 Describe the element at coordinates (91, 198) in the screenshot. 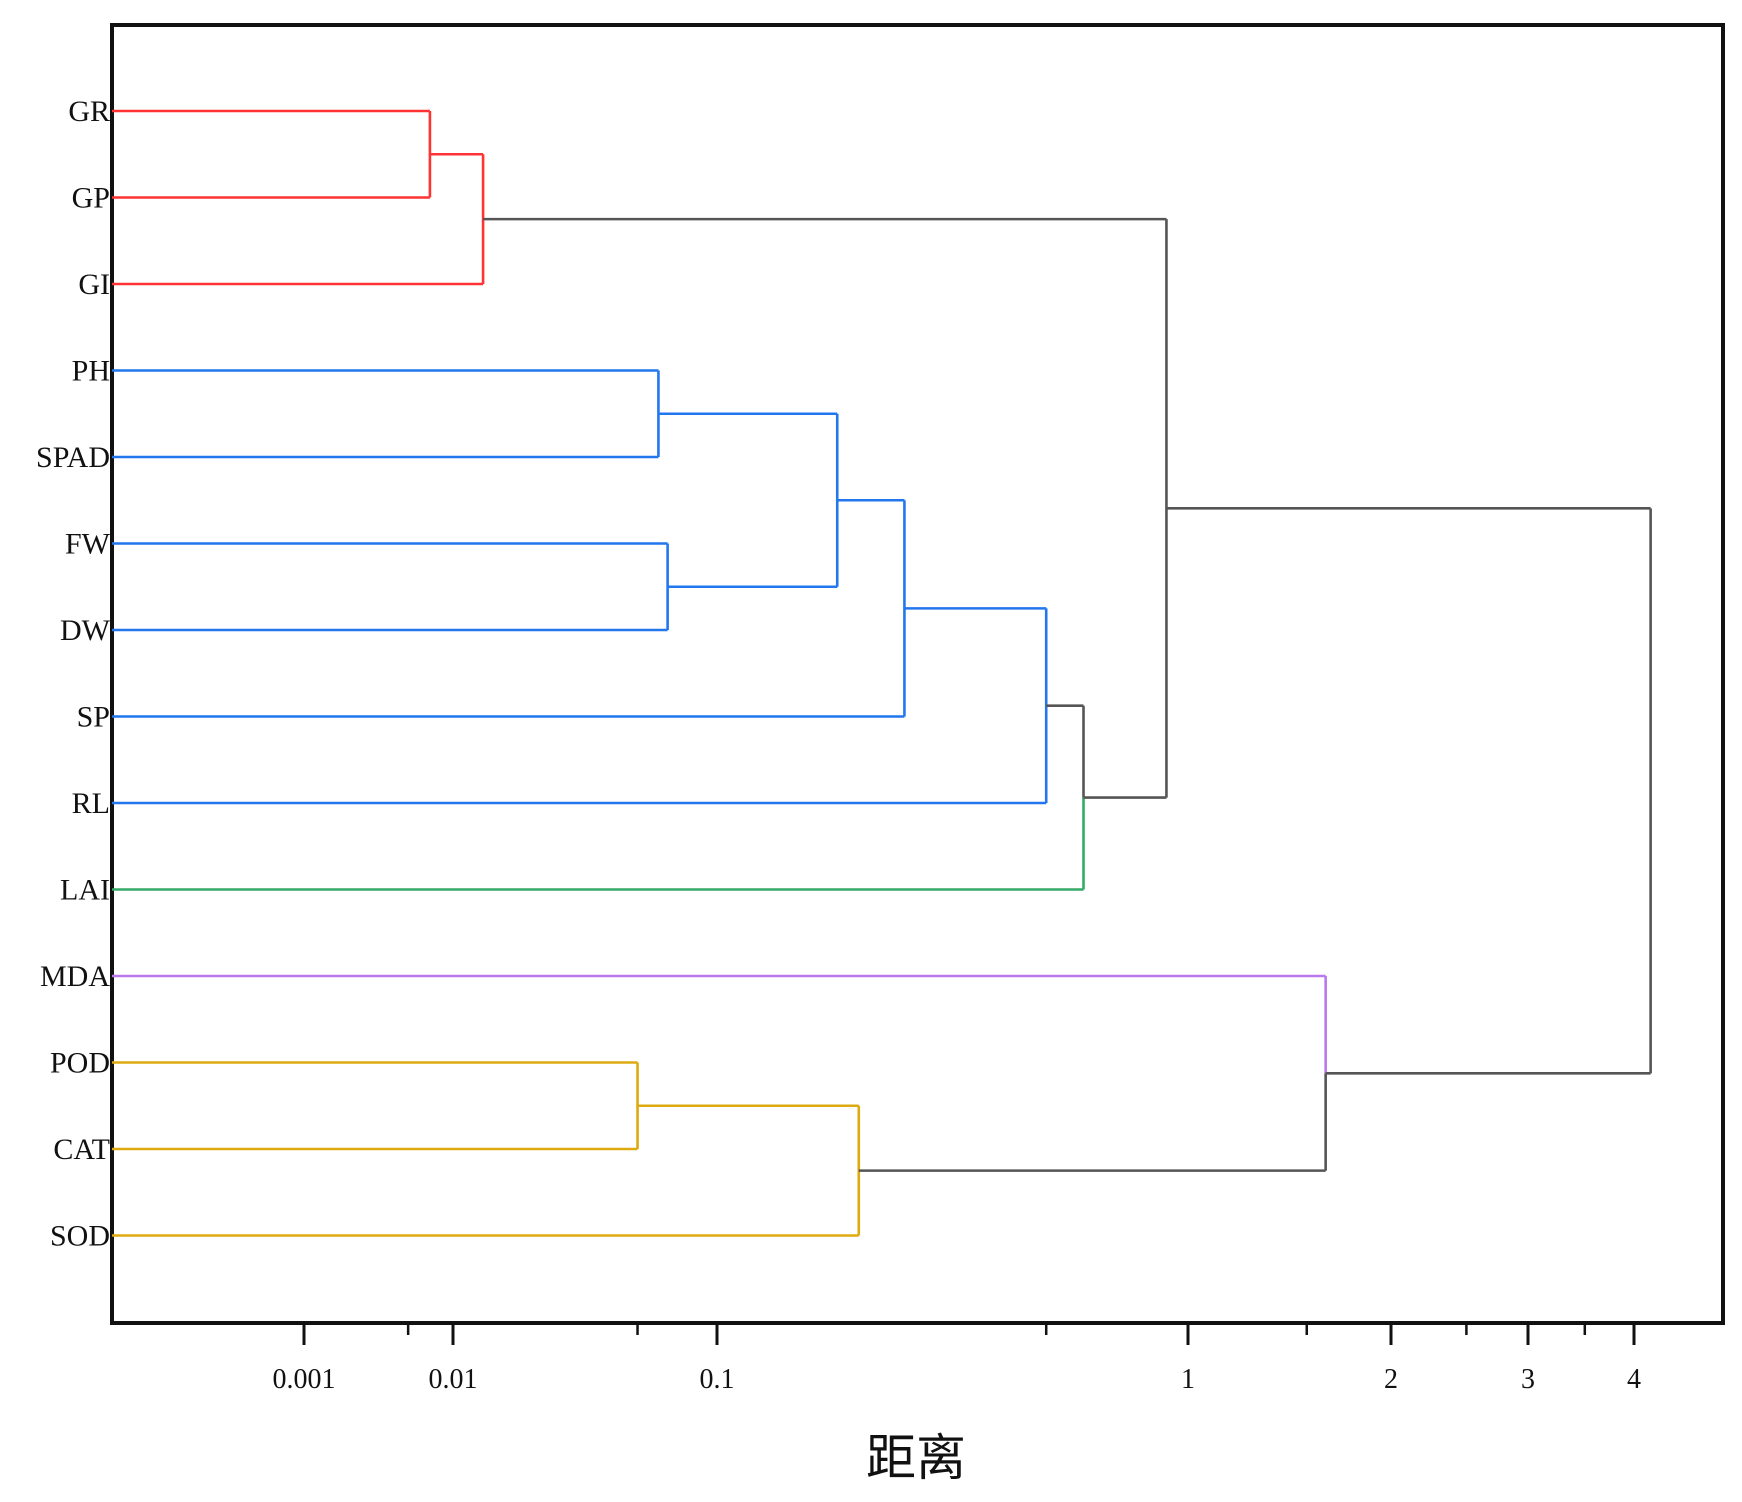

I see `leaf-label-gp: GP` at that location.